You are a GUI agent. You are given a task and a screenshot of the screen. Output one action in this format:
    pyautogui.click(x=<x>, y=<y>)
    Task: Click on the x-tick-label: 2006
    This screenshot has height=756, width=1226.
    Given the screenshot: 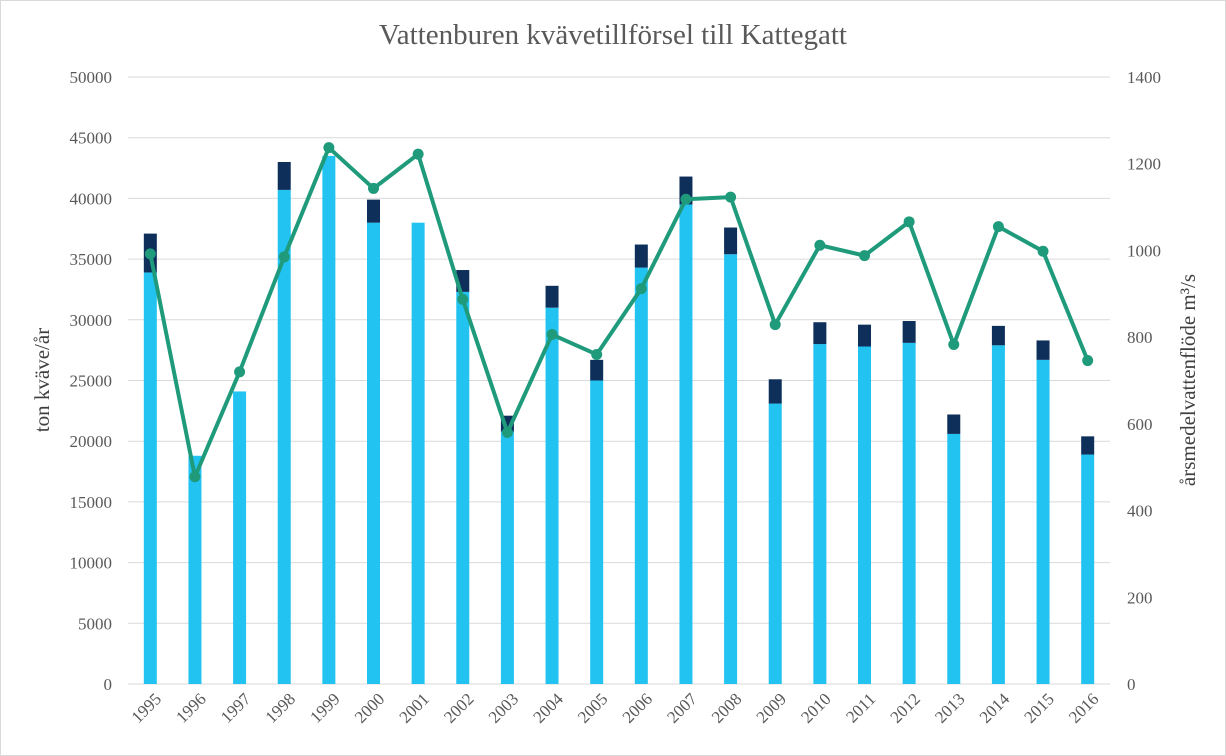 What is the action you would take?
    pyautogui.click(x=637, y=707)
    